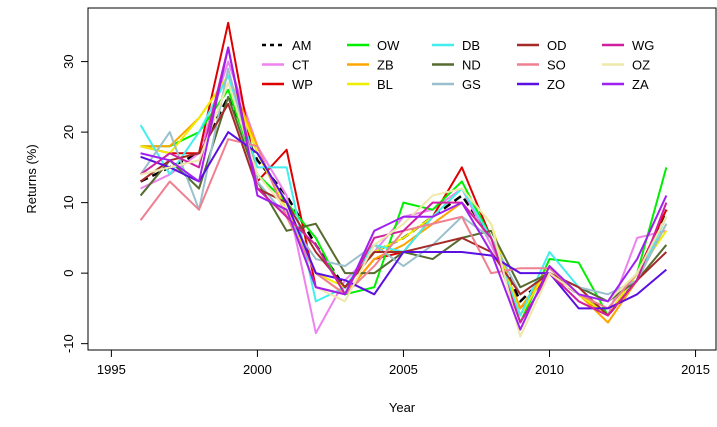 Image resolution: width=717 pixels, height=427 pixels. Describe the element at coordinates (111, 369) in the screenshot. I see `x-tick-label: 1995` at that location.